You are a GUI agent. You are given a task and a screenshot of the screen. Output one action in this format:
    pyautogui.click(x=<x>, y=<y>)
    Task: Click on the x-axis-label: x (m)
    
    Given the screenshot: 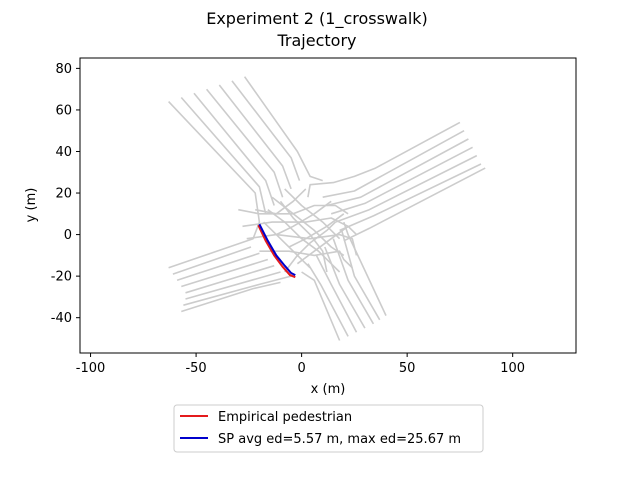 What is the action you would take?
    pyautogui.click(x=328, y=389)
    